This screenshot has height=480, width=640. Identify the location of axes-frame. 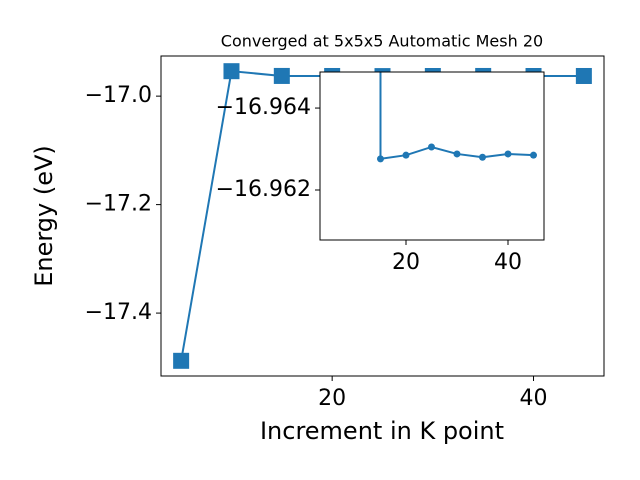
(432, 156).